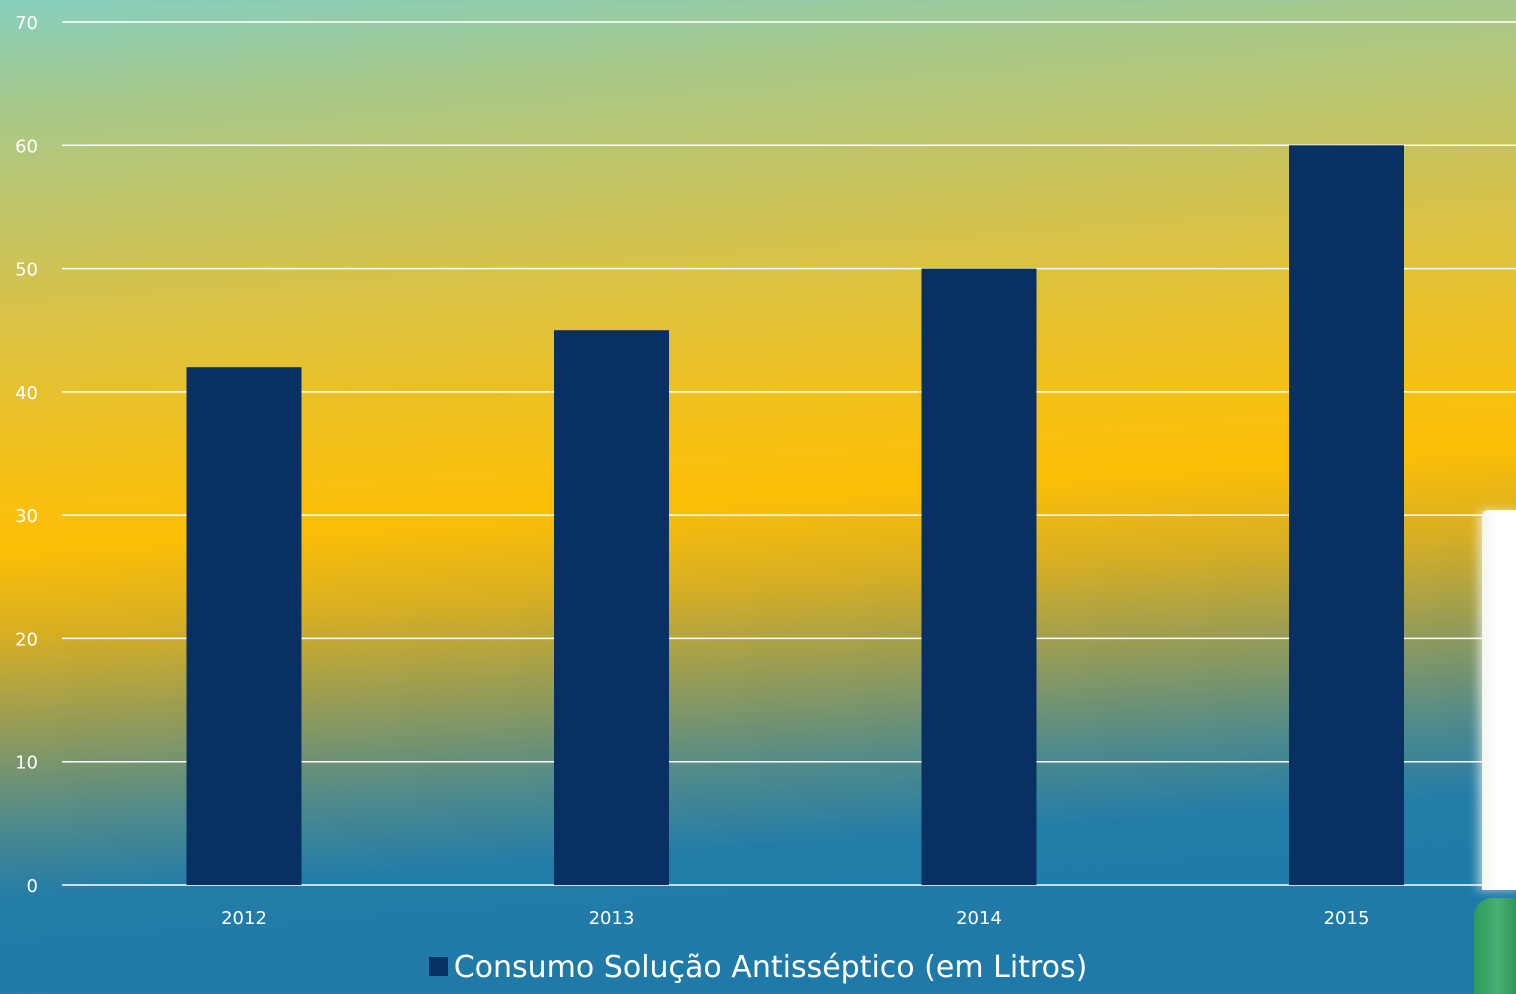  Describe the element at coordinates (1495, 946) in the screenshot. I see `sanitizer-dispenser-base` at that location.